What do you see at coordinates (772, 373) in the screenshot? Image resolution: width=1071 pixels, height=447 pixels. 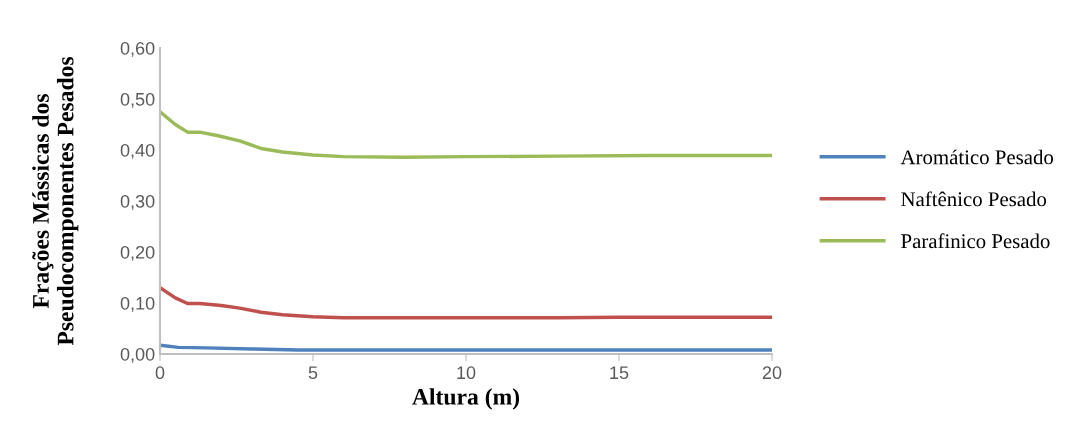 I see `x-tick-label: 20` at bounding box center [772, 373].